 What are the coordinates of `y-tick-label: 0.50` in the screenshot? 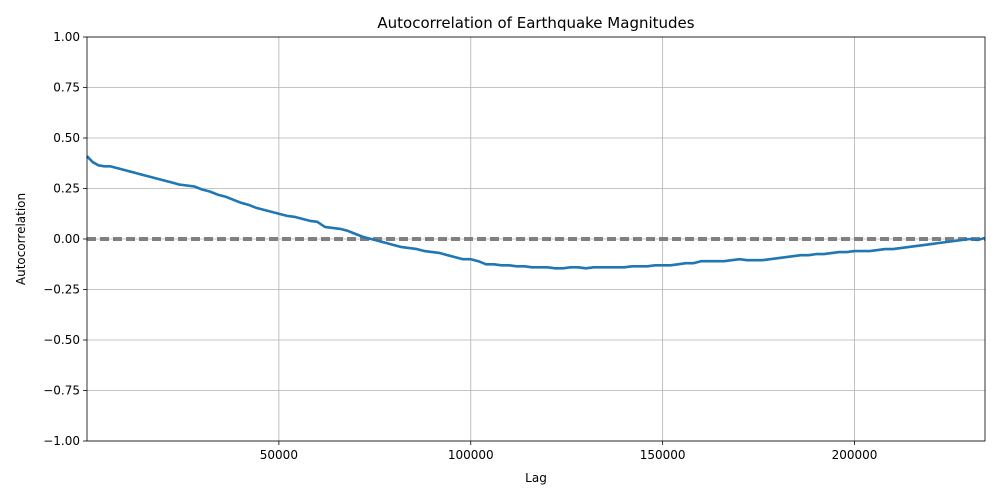 It's located at (66, 138).